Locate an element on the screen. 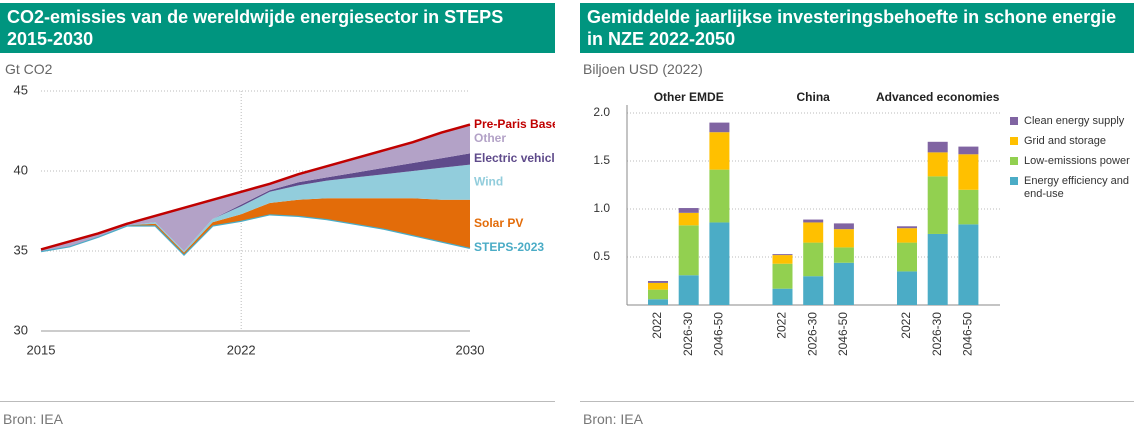 Image resolution: width=1134 pixels, height=431 pixels. x-tick-label: 2015 is located at coordinates (41, 349).